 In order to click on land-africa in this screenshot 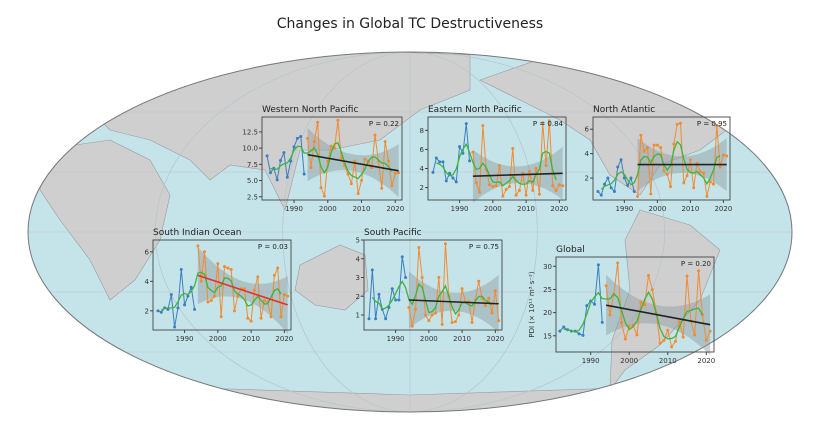, I will do `click(105, 220)`.